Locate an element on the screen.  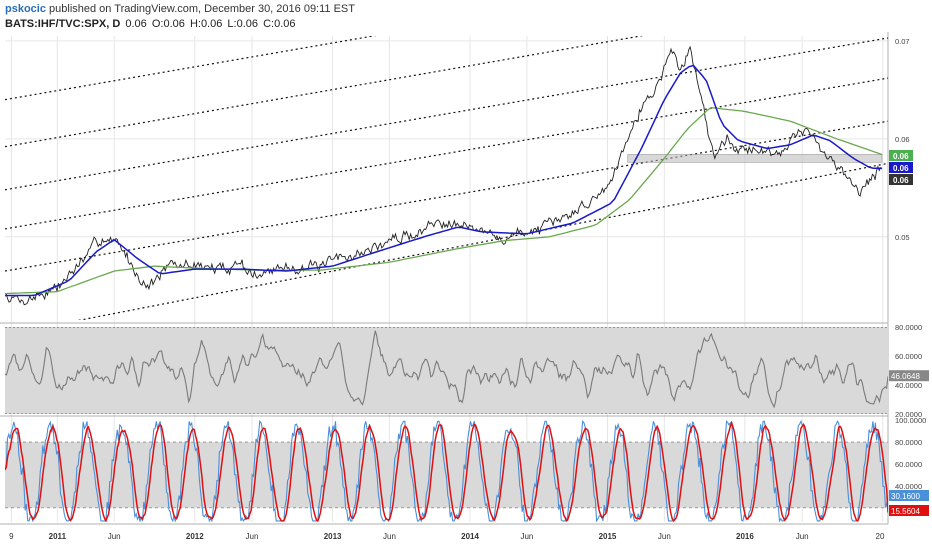
open-value: O:0.06 is located at coordinates (168, 24).